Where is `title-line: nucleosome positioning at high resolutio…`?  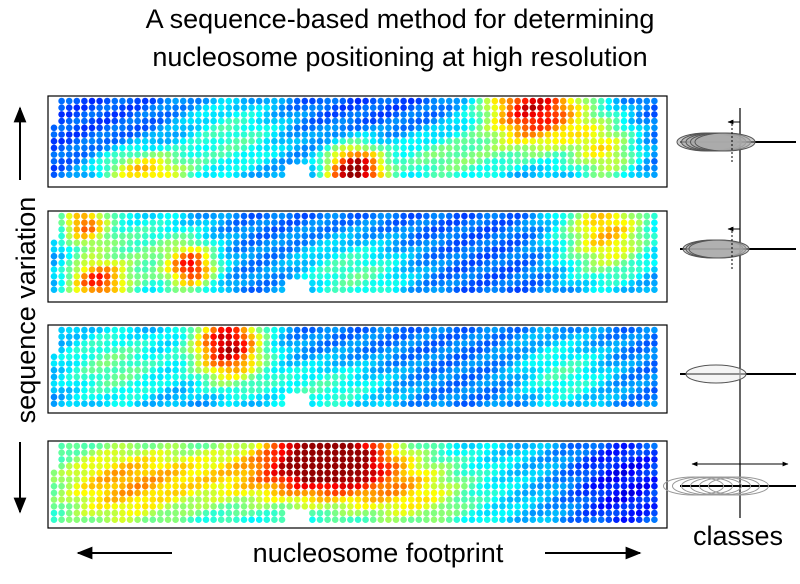 title-line: nucleosome positioning at high resolutio… is located at coordinates (399, 57).